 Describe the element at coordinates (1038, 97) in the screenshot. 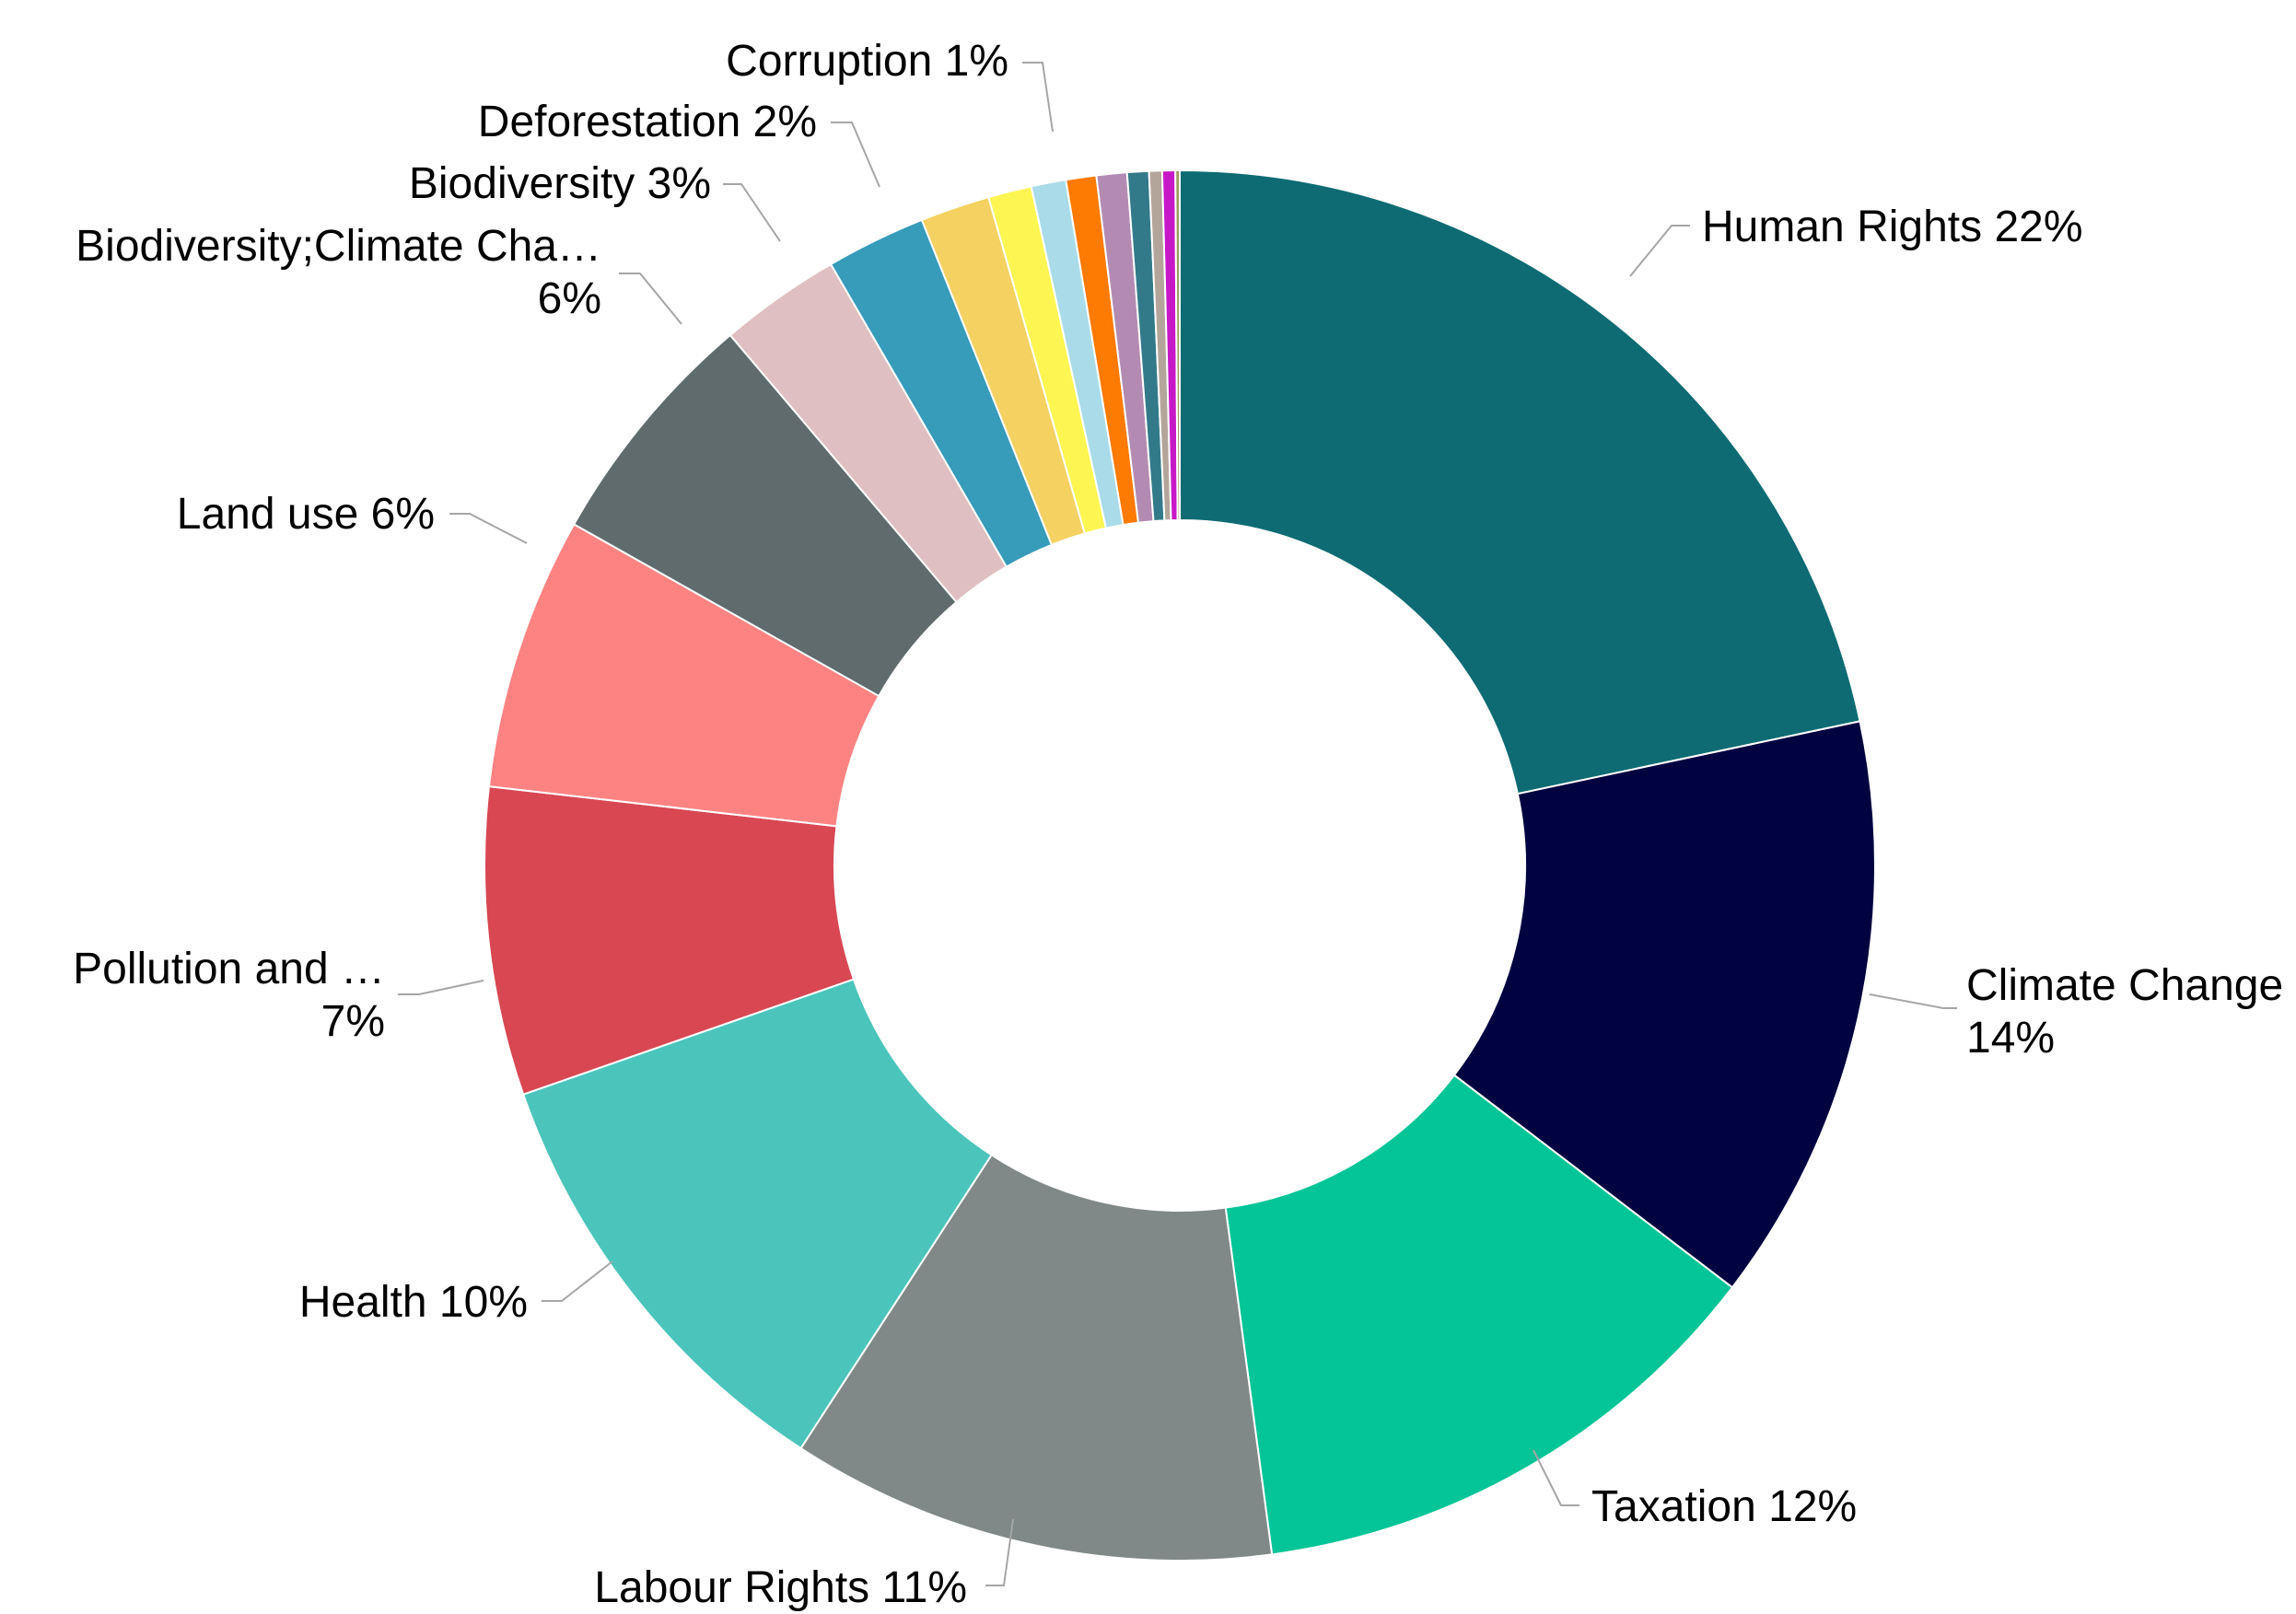

I see `leader-line-corruption` at that location.